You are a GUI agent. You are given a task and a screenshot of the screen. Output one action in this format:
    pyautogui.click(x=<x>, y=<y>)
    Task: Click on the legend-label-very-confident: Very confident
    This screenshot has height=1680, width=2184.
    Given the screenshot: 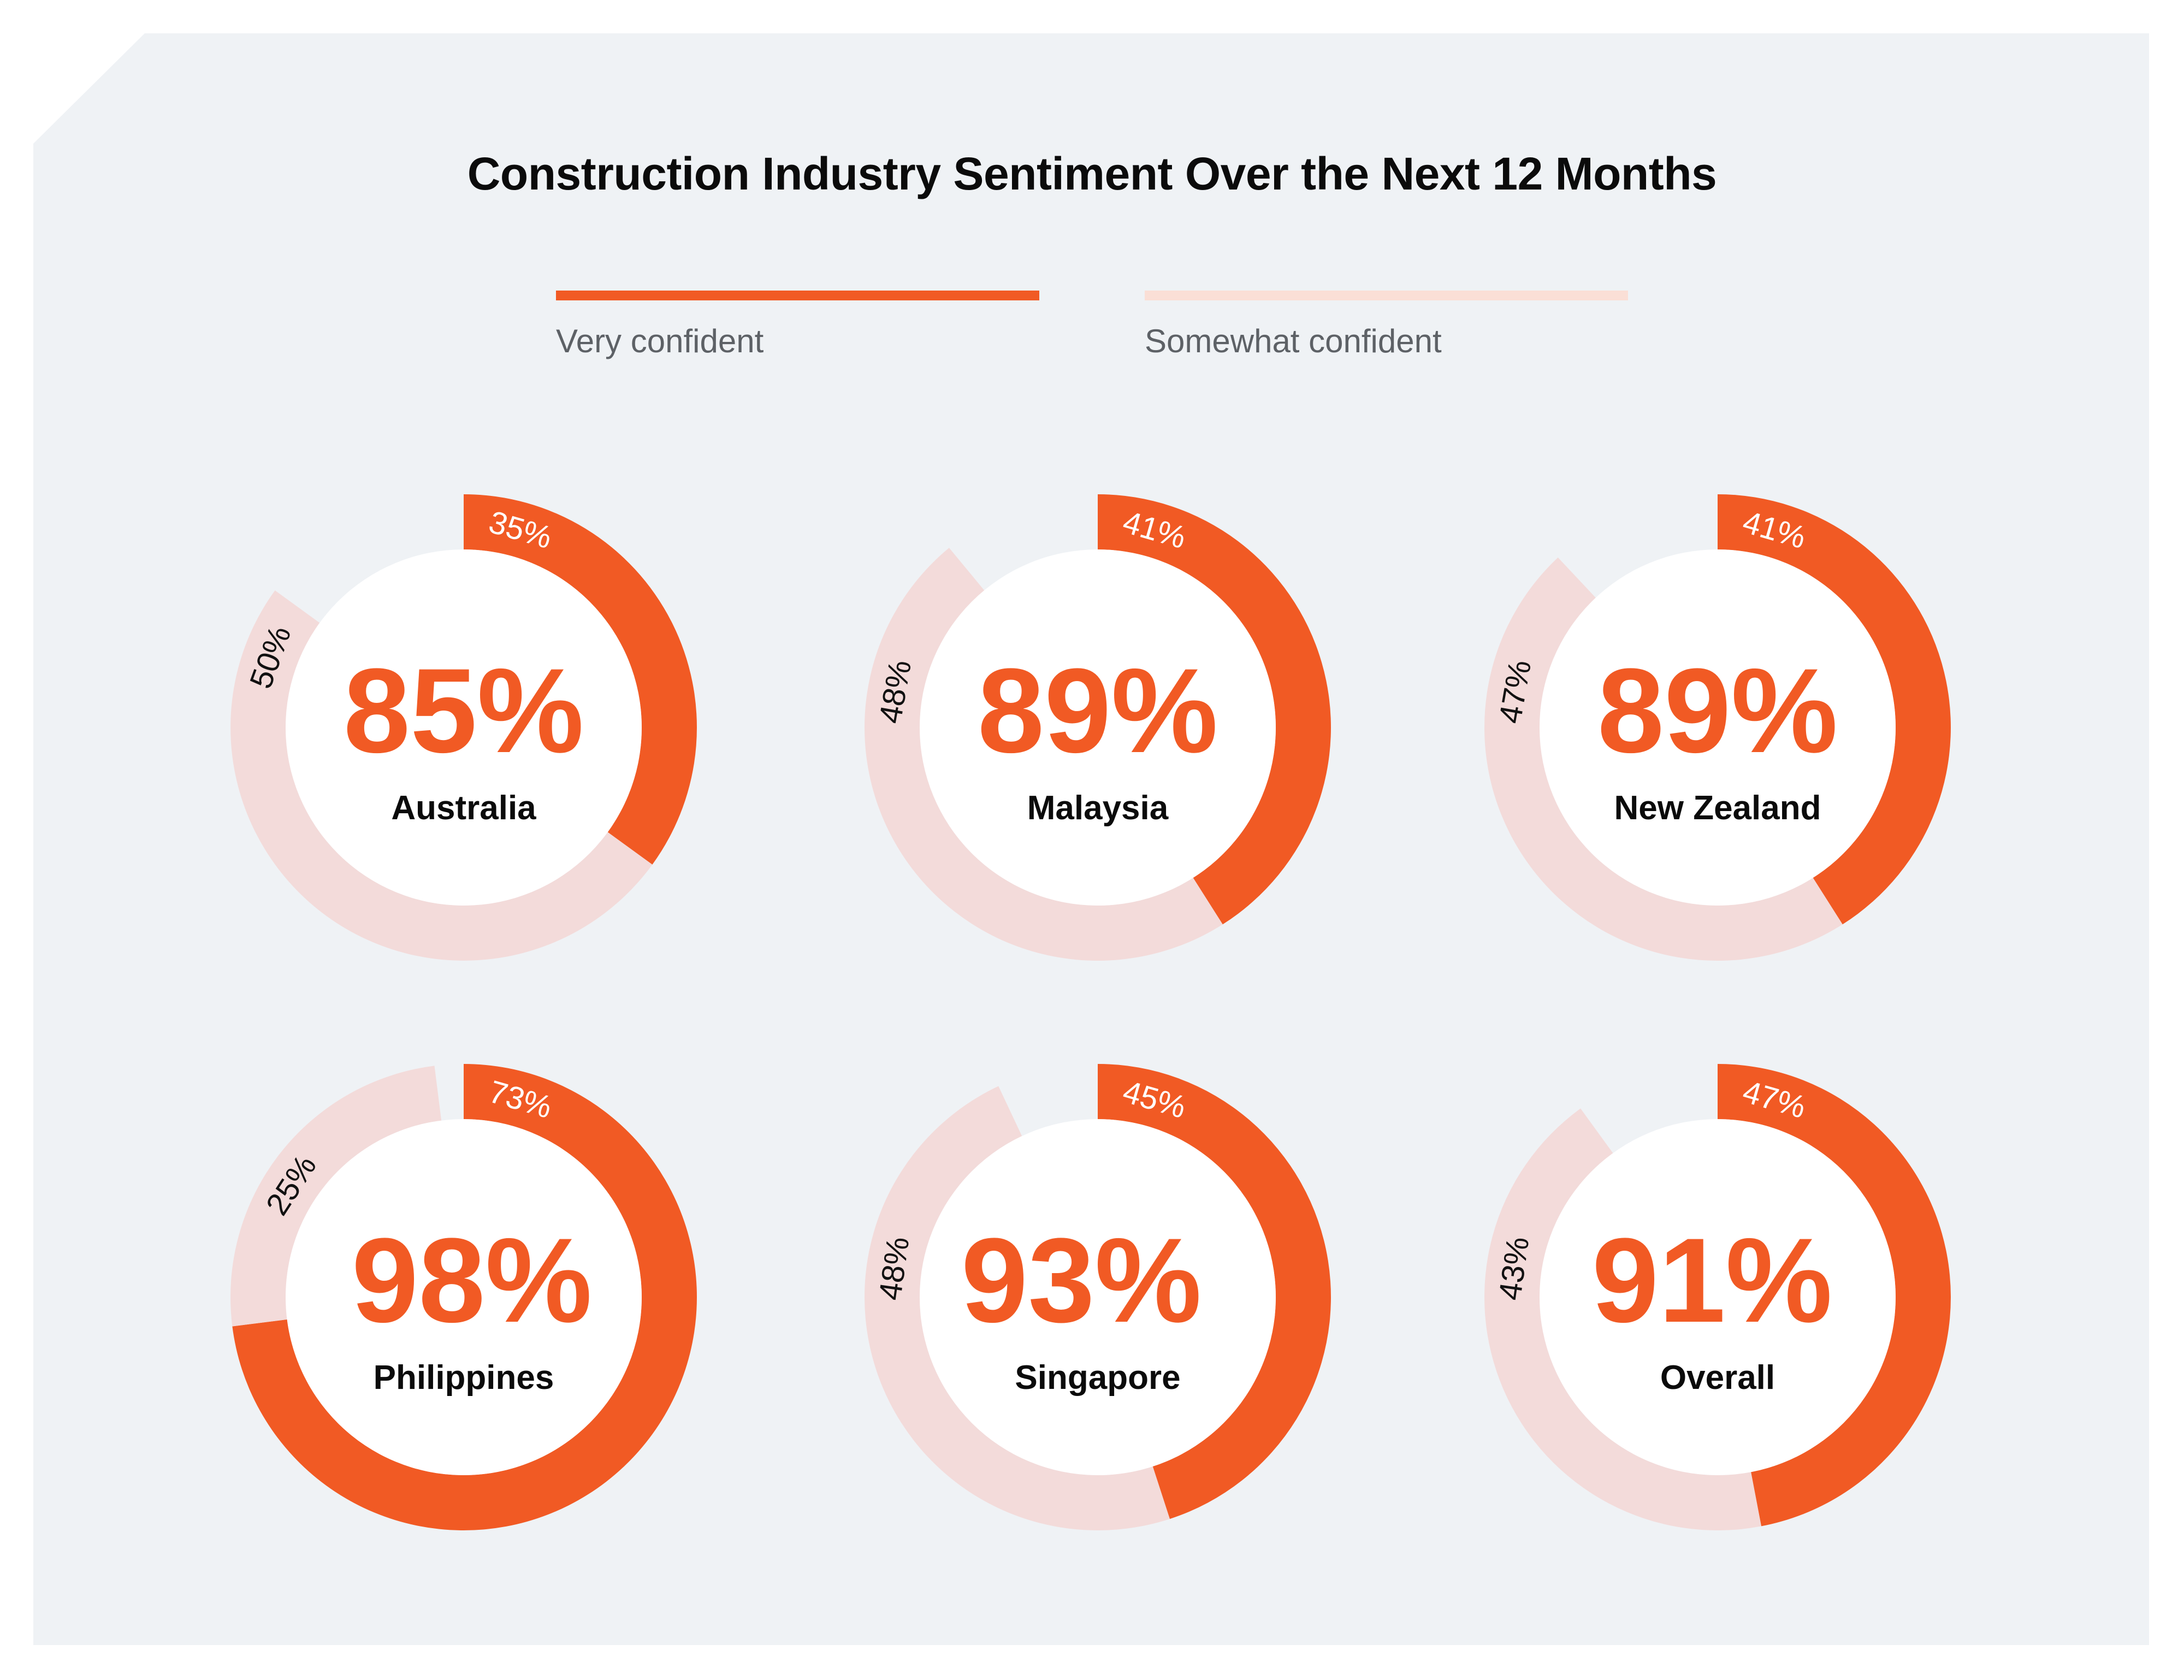 What is the action you would take?
    pyautogui.click(x=660, y=341)
    